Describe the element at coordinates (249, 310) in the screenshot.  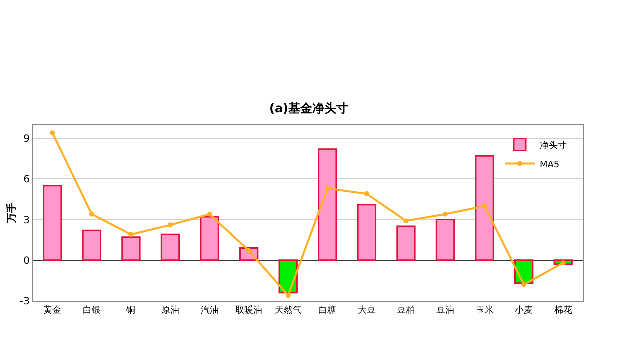
I see `x-tick-label: 取暖油` at that location.